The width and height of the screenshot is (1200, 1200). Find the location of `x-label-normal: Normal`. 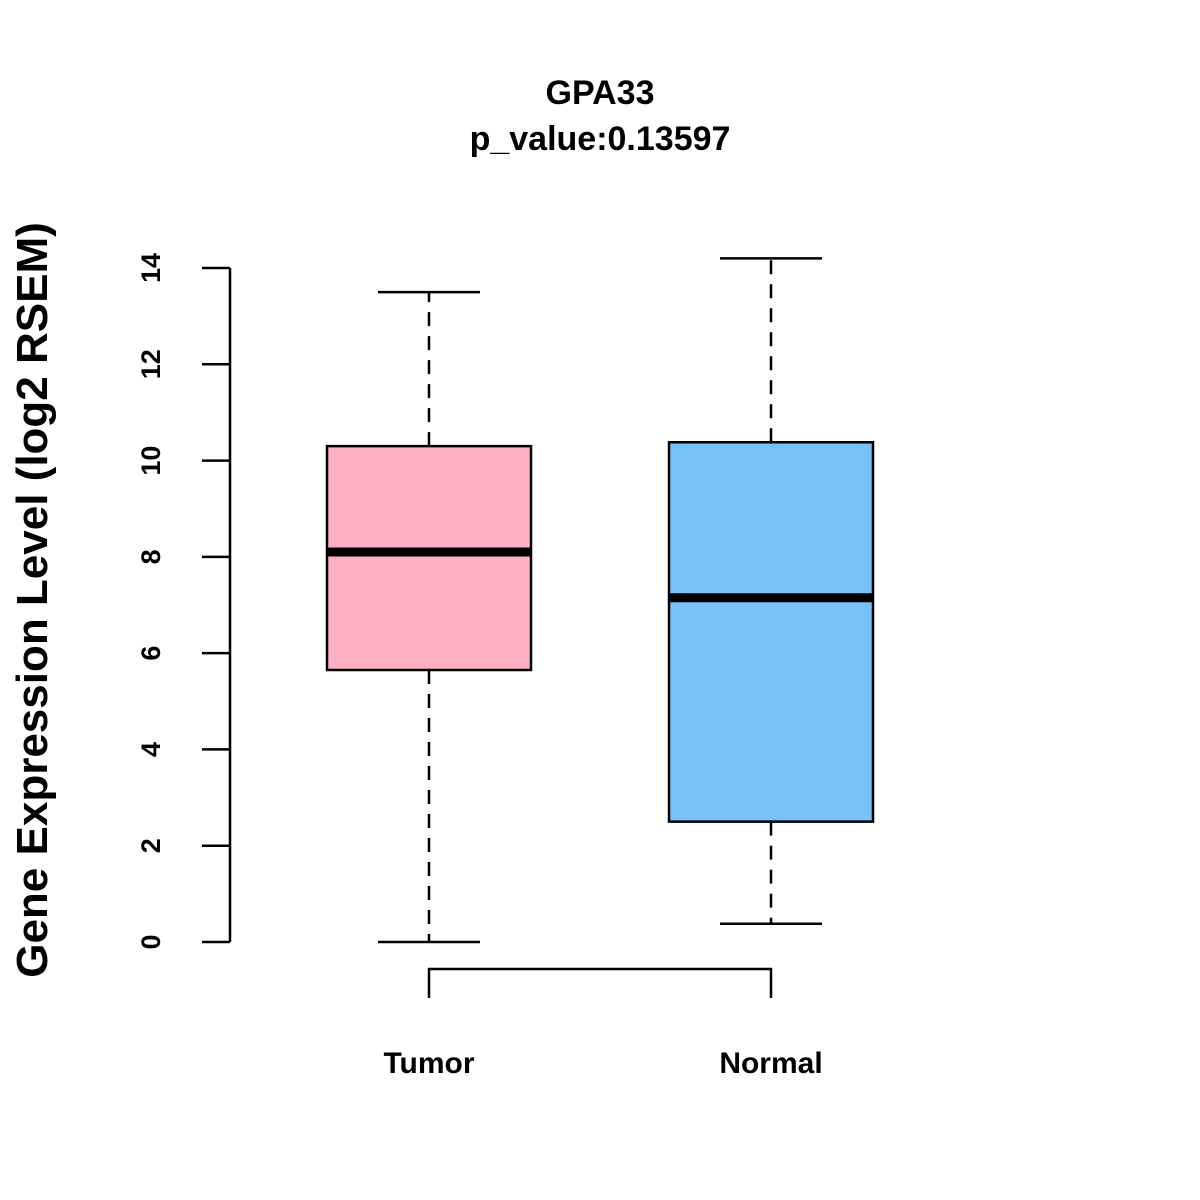

x-label-normal: Normal is located at coordinates (770, 1063).